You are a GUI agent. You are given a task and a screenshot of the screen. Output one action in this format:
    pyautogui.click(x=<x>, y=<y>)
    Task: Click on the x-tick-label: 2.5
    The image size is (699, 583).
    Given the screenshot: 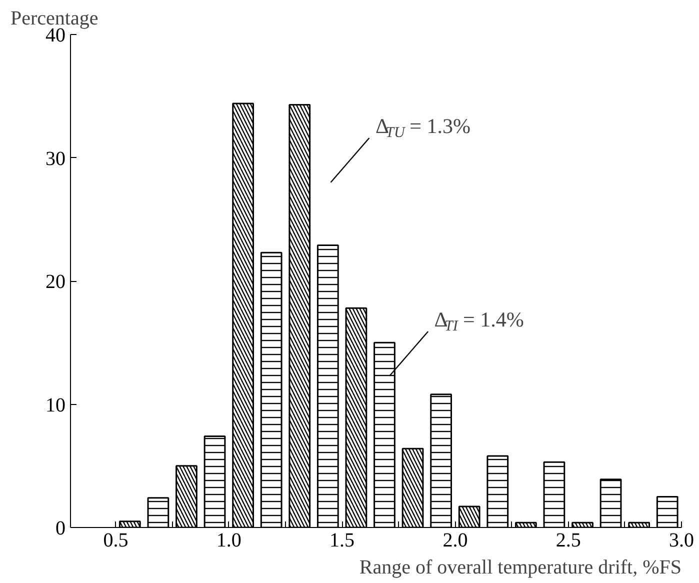 What is the action you would take?
    pyautogui.click(x=568, y=541)
    